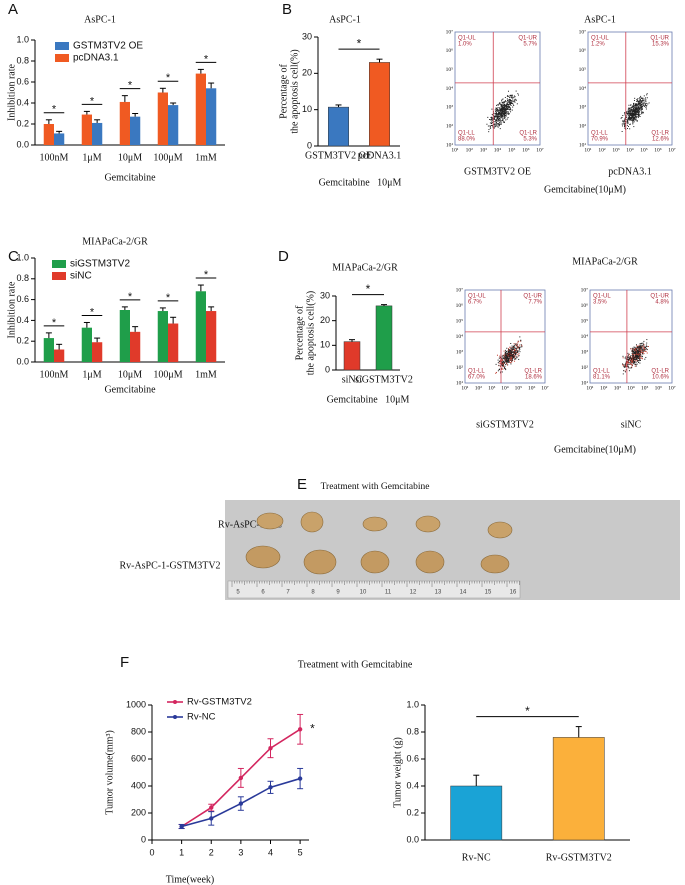 The height and width of the screenshot is (885, 685). What do you see at coordinates (325, 295) in the screenshot?
I see `y-tick-label: 30` at bounding box center [325, 295].